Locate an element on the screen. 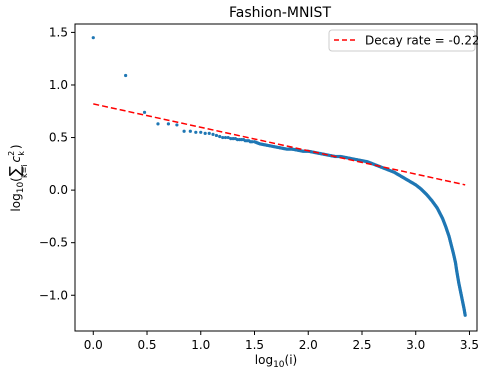 The image size is (478, 370). x-label-log: log is located at coordinates (264, 360).